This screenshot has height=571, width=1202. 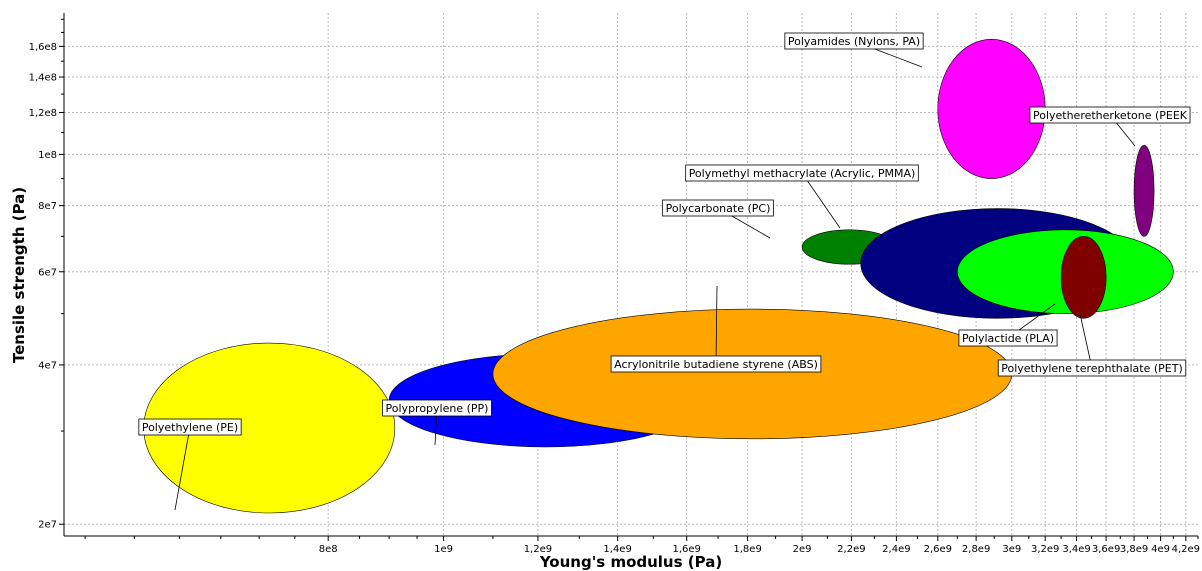 I want to click on label-polyethylene-pe: Polyethylene (PE), so click(x=190, y=464).